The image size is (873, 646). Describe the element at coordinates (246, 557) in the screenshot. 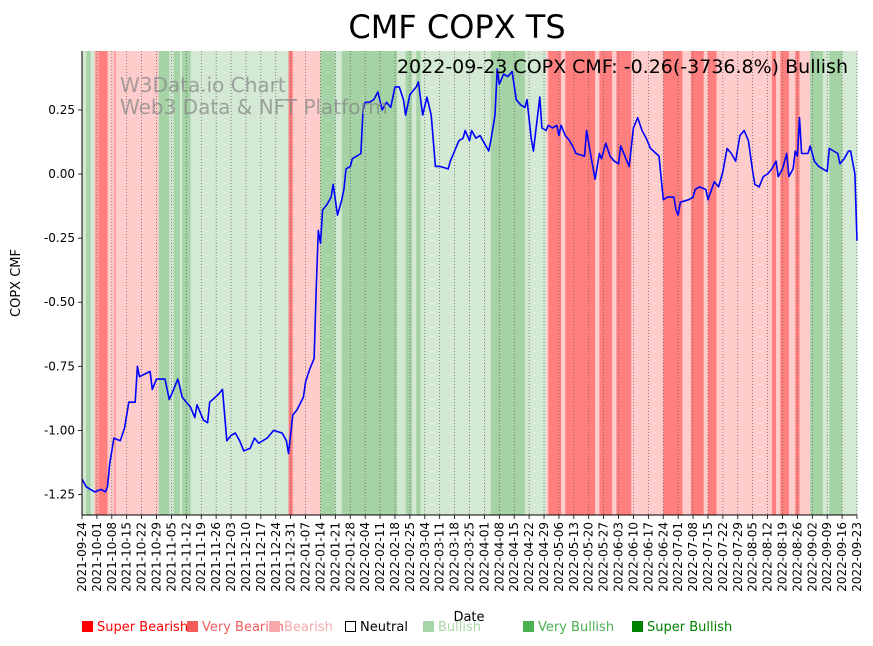

I see `x-tick-label: 2021-12-10` at that location.